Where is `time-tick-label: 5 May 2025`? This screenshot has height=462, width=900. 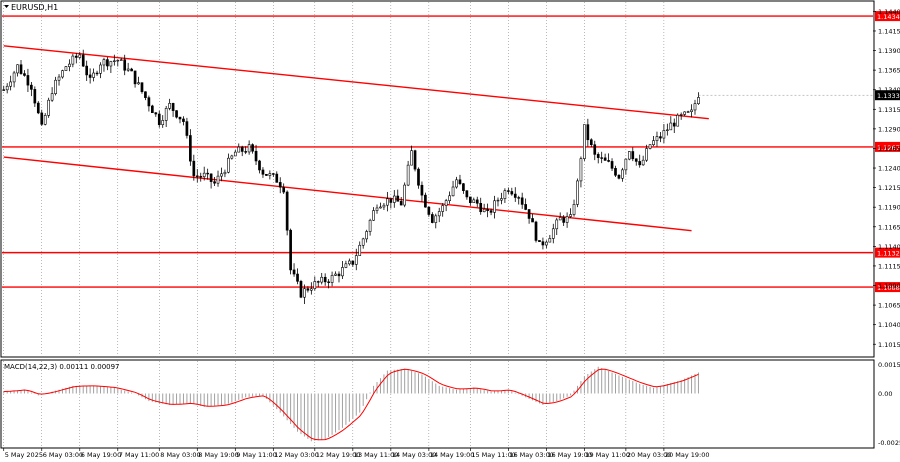
time-tick-label: 5 May 2025 is located at coordinates (24, 455).